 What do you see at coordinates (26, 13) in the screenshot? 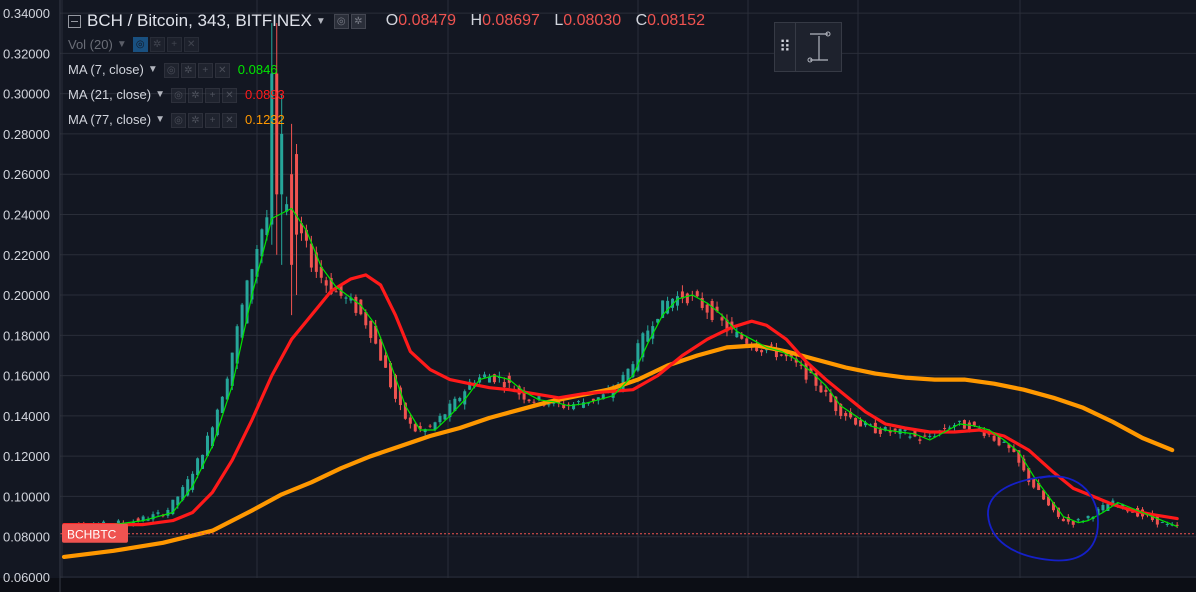
I see `y-tick-label: 0.34000` at bounding box center [26, 13].